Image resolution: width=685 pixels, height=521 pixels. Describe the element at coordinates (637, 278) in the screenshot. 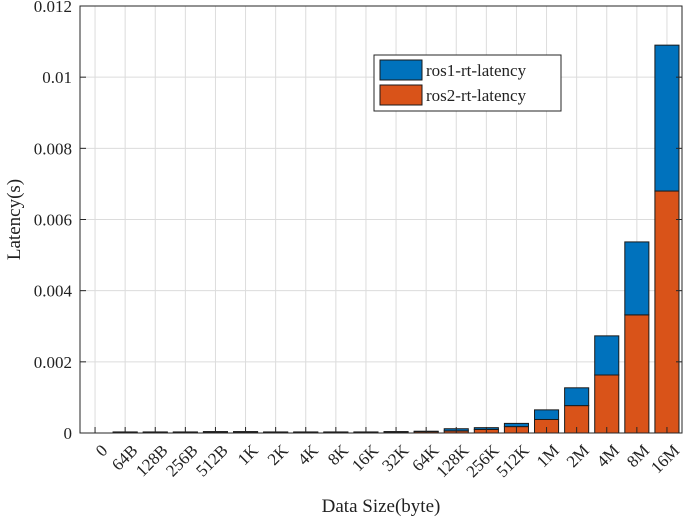

I see `bar-ros1-8M` at that location.